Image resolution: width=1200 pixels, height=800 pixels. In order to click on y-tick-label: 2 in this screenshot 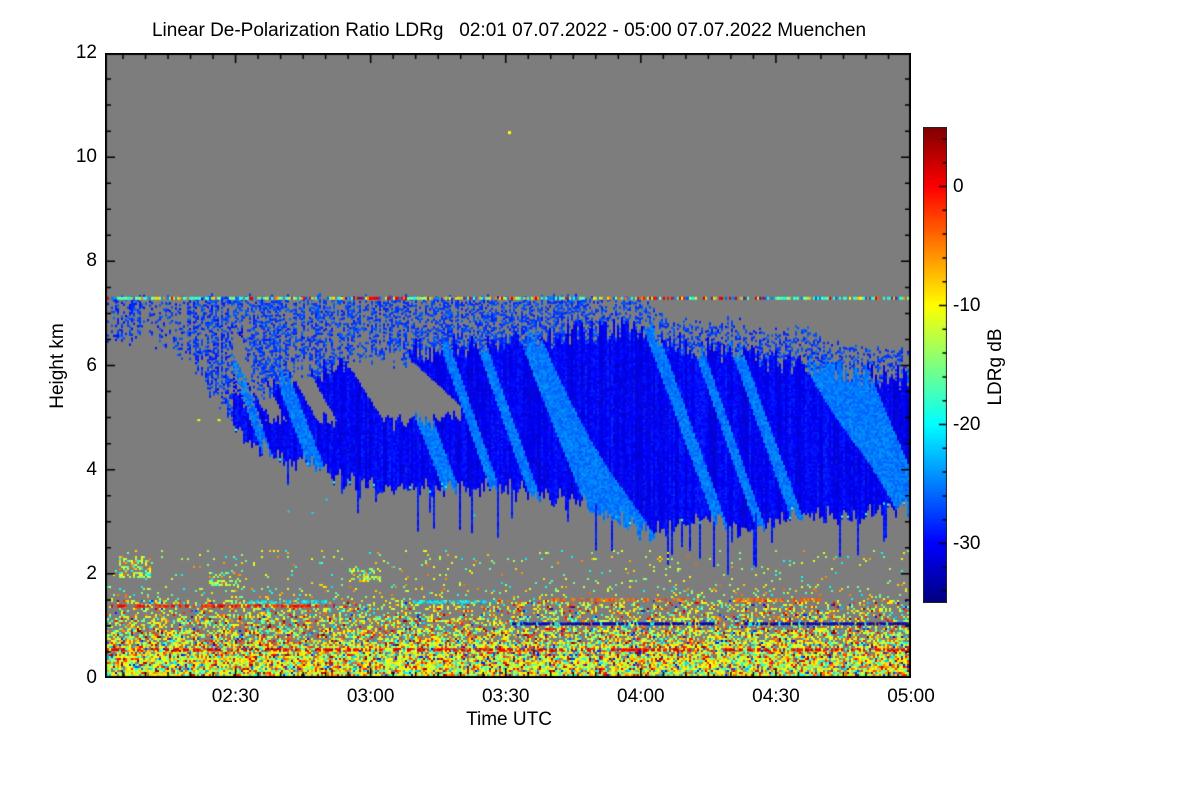, I will do `click(91, 573)`.